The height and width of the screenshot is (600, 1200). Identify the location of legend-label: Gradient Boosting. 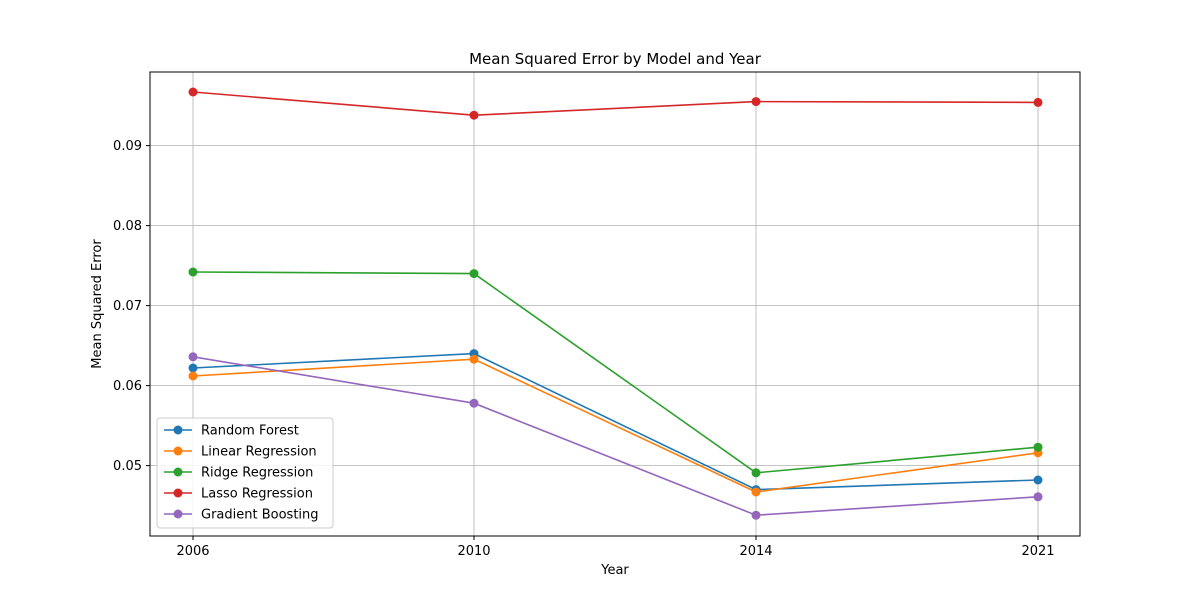
(260, 515).